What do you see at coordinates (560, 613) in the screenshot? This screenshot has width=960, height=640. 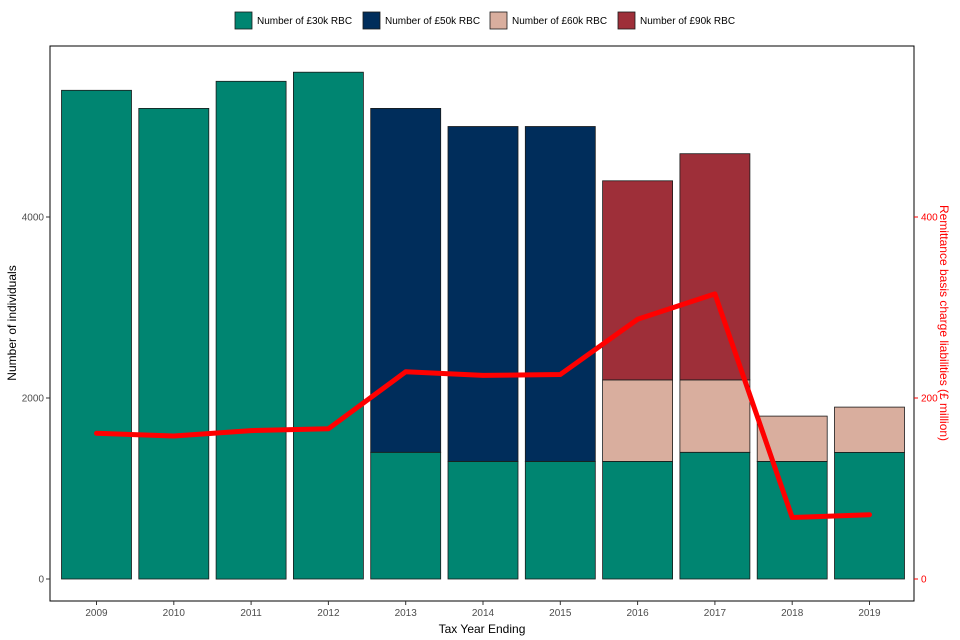 I see `x-tick-label: 2015` at bounding box center [560, 613].